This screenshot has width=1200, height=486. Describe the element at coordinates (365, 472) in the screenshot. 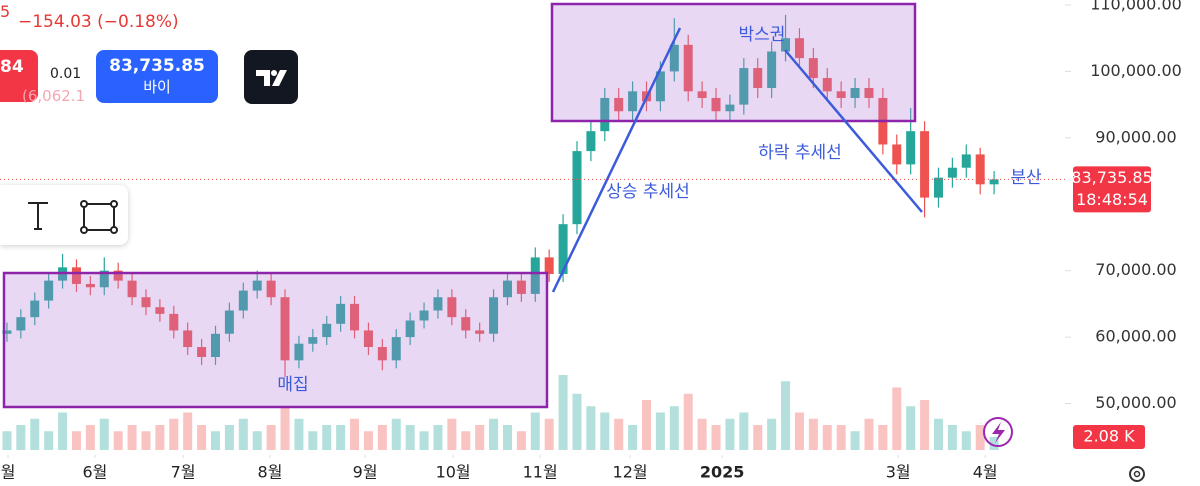

I see `x-tick-label: 9월` at that location.